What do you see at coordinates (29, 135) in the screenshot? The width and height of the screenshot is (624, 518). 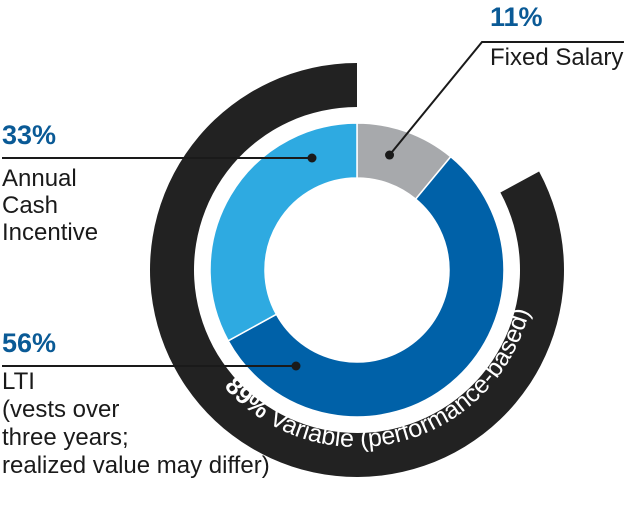 I see `annual-cash-incentive-percent: 33%` at bounding box center [29, 135].